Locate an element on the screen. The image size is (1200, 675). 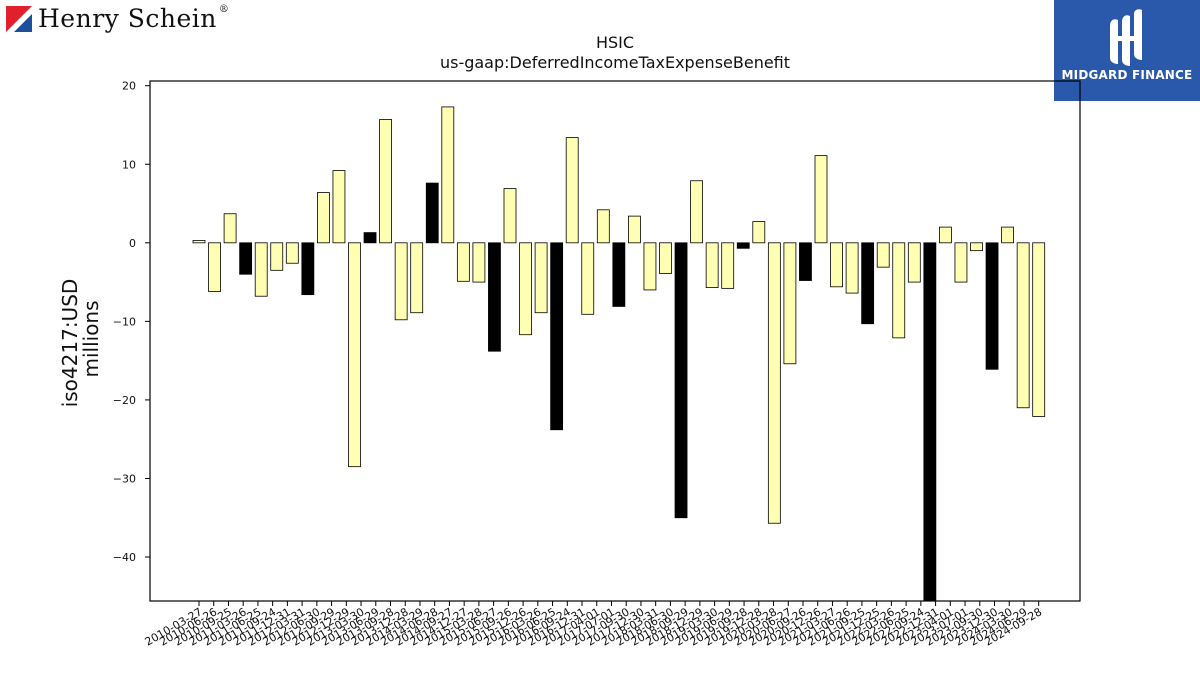
midgard-finance-logo: MIDGARD FINANCE is located at coordinates (1127, 50).